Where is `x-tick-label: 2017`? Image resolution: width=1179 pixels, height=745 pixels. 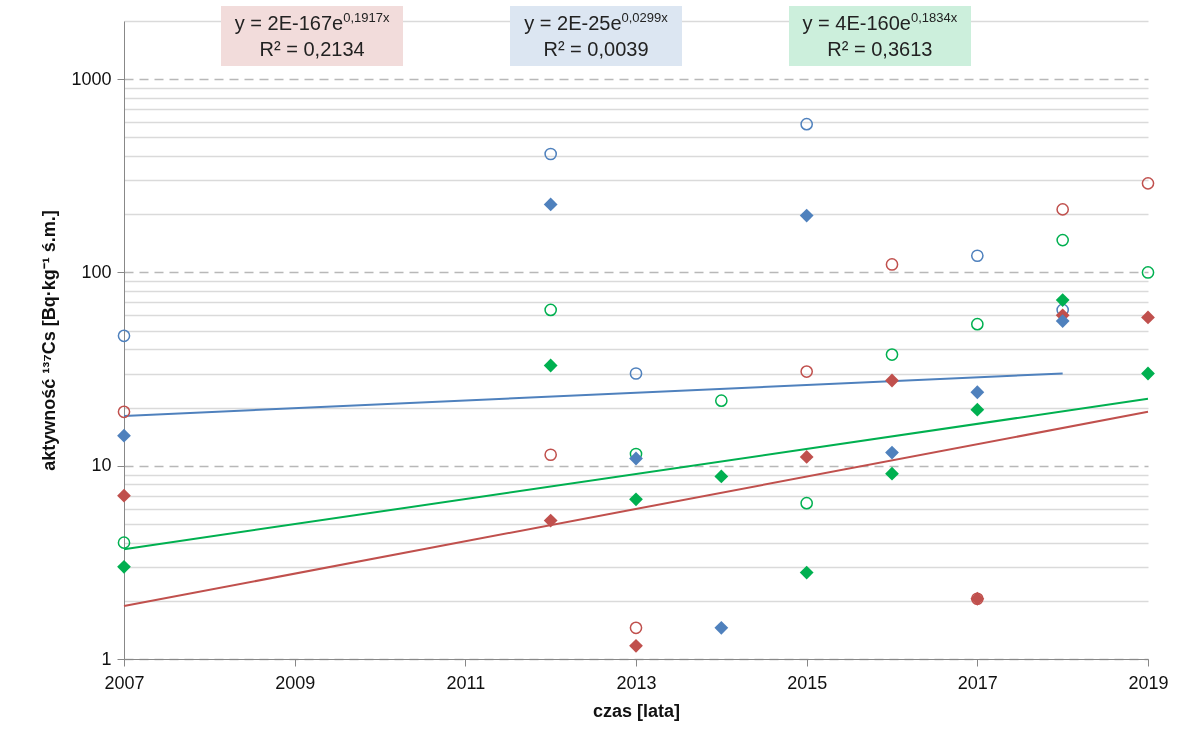 x-tick-label: 2017 is located at coordinates (977, 682).